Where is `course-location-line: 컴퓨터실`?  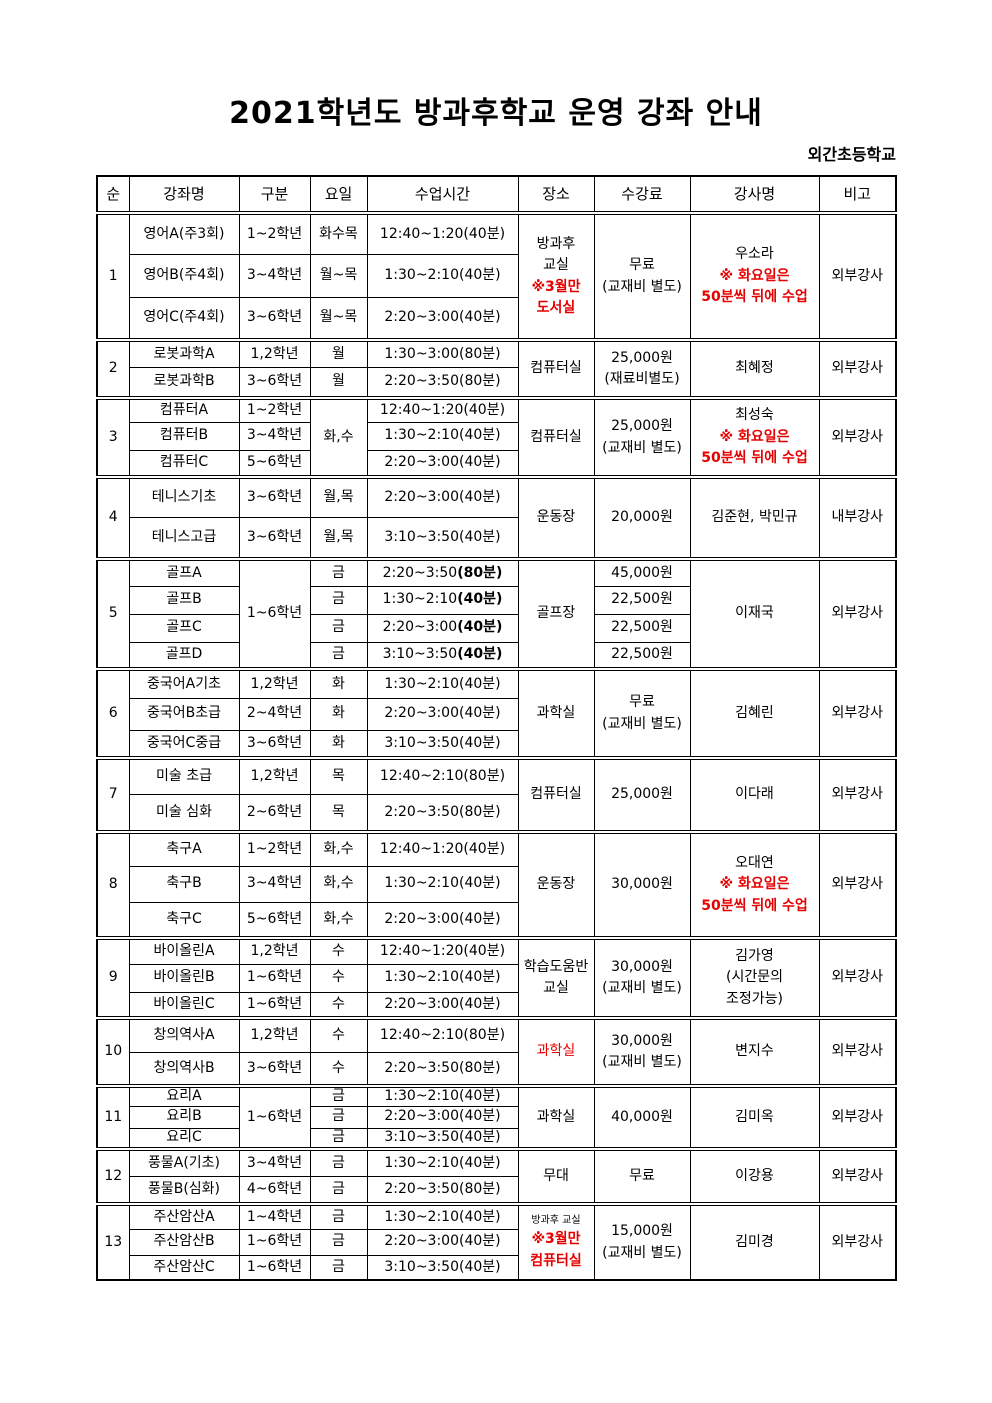
course-location-line: 컴퓨터실 is located at coordinates (556, 1260).